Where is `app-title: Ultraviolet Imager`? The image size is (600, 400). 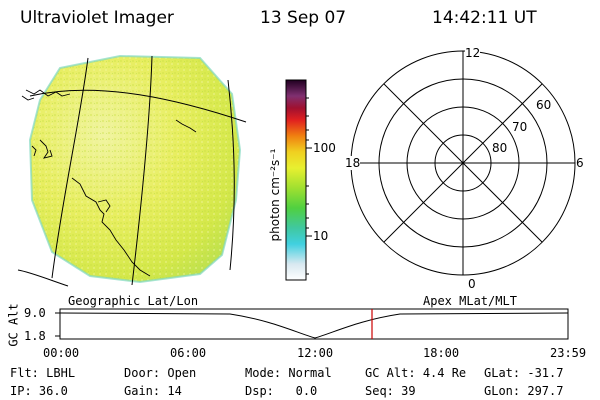 app-title: Ultraviolet Imager is located at coordinates (97, 18).